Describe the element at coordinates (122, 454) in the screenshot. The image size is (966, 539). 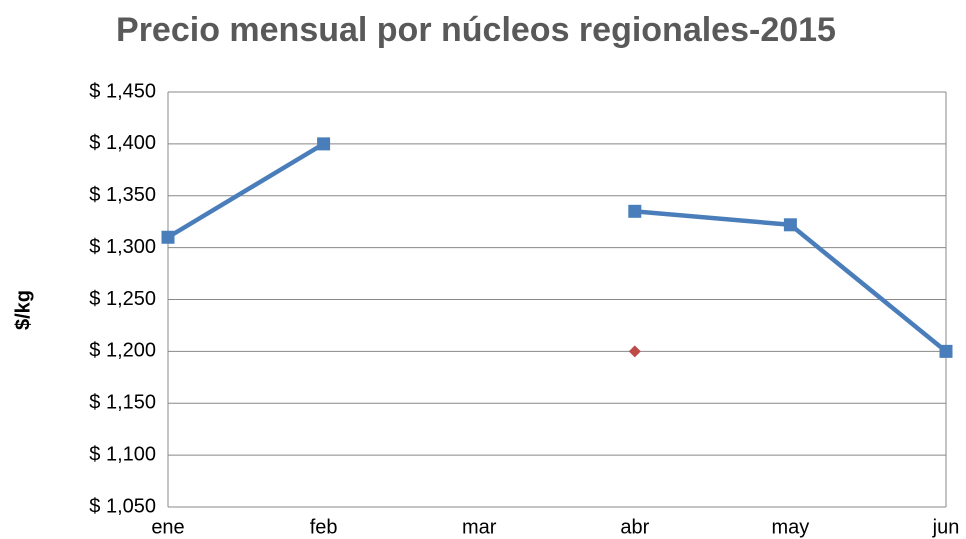
I see `y-tick-label: $ 1,100` at that location.